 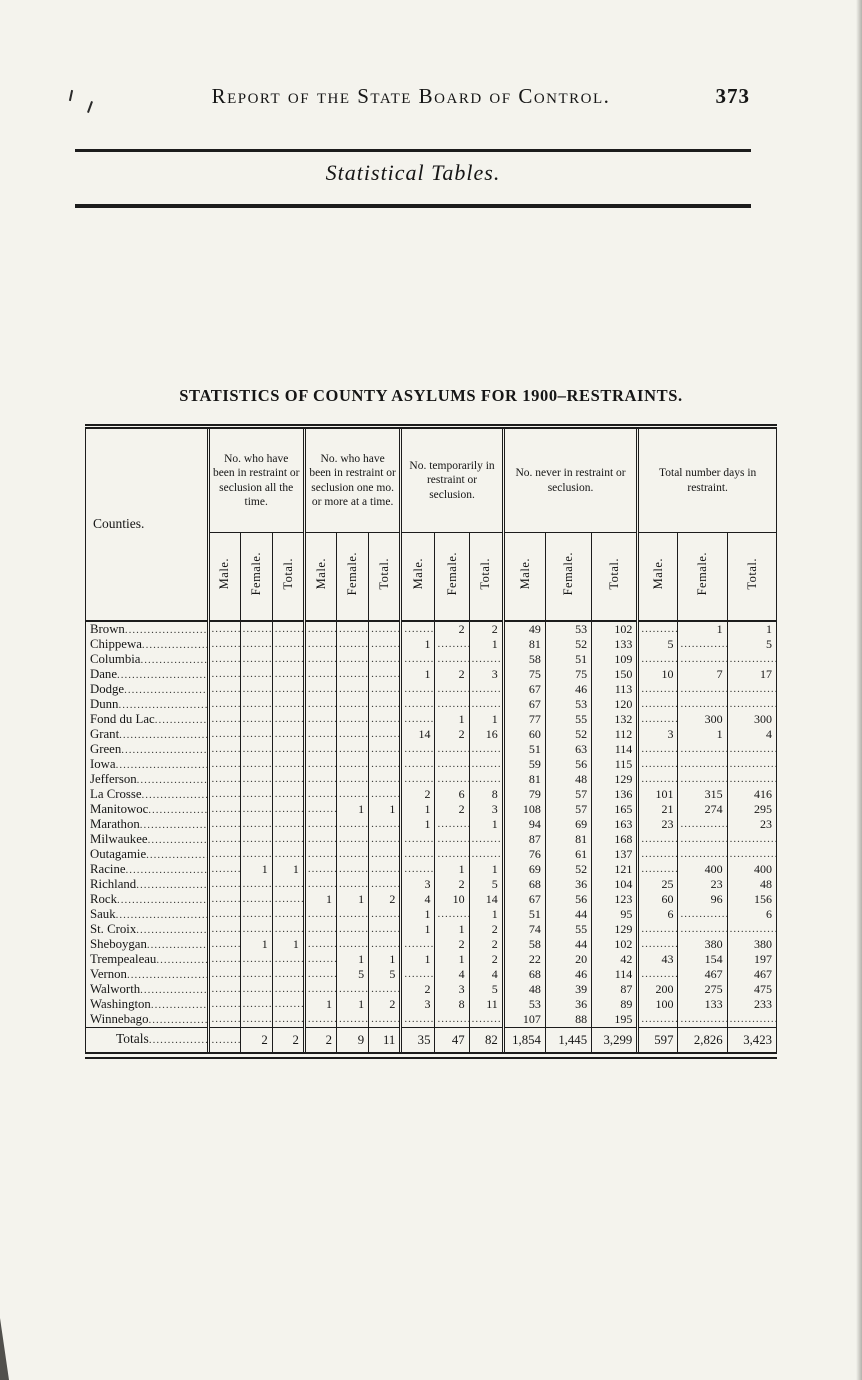 What do you see at coordinates (71, 95) in the screenshot?
I see `ink-mark` at bounding box center [71, 95].